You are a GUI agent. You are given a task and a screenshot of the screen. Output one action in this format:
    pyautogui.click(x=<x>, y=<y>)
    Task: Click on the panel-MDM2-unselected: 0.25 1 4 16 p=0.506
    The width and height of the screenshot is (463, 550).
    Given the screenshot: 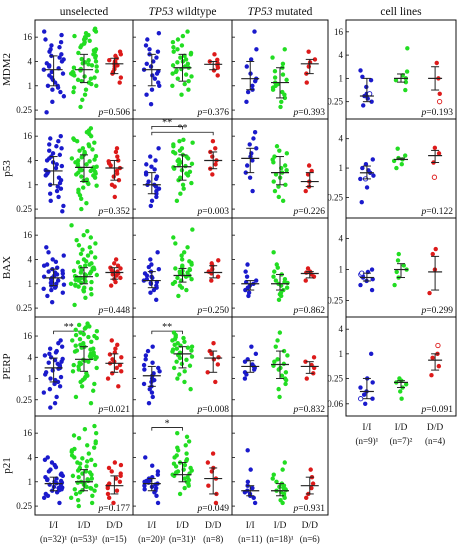 What is the action you would take?
    pyautogui.click(x=75, y=69)
    